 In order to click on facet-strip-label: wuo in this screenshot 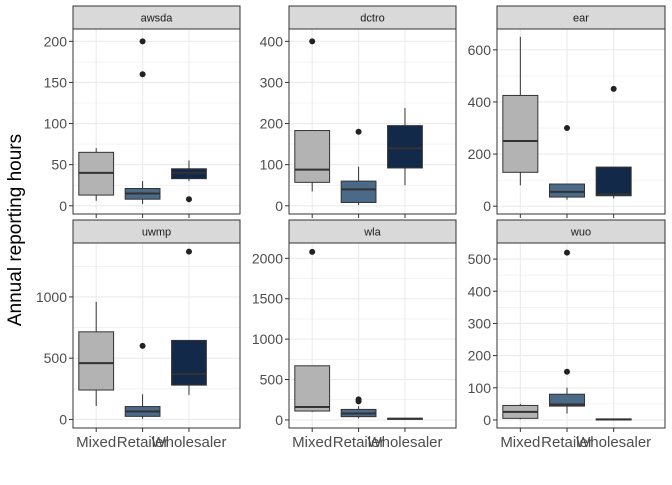, I will do `click(580, 233)`.